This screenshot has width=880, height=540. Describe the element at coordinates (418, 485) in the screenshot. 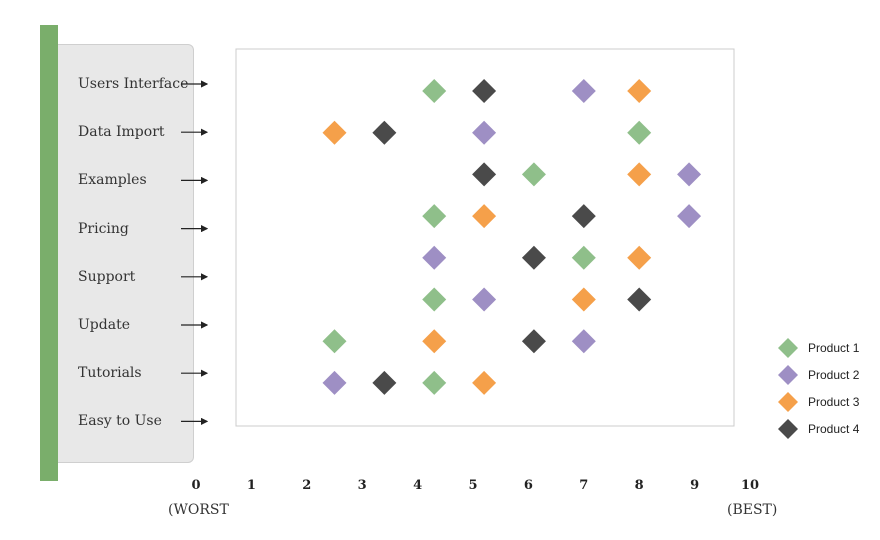

I see `x-tick-label: 4` at that location.